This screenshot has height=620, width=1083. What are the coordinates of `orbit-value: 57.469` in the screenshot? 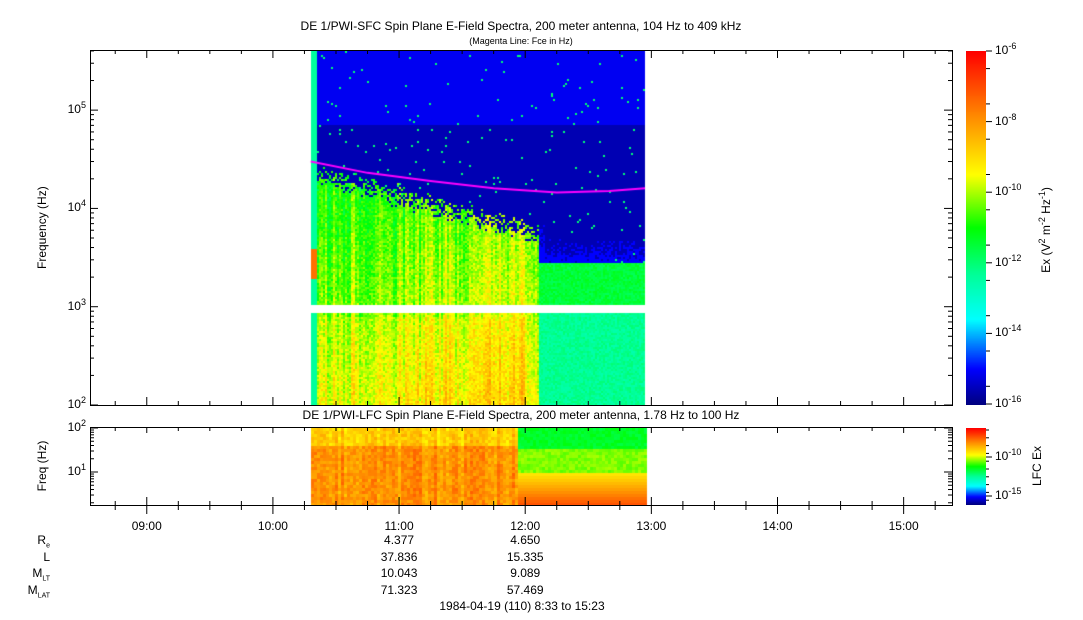 It's located at (525, 589).